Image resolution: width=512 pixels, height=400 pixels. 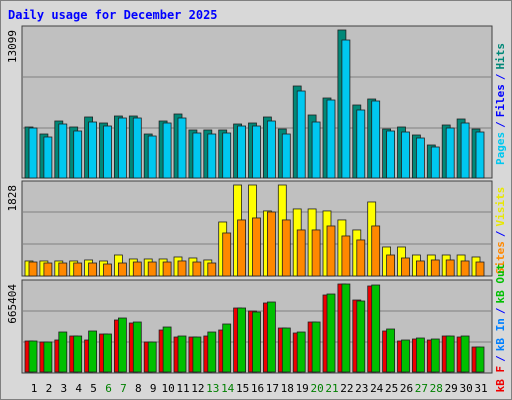 I want to click on x-tick-label: 11, so click(x=182, y=388).